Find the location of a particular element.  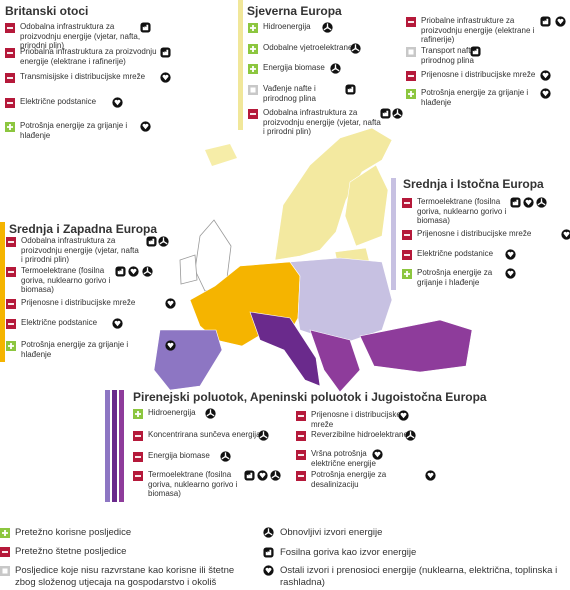

iceland is located at coordinates (221, 155).